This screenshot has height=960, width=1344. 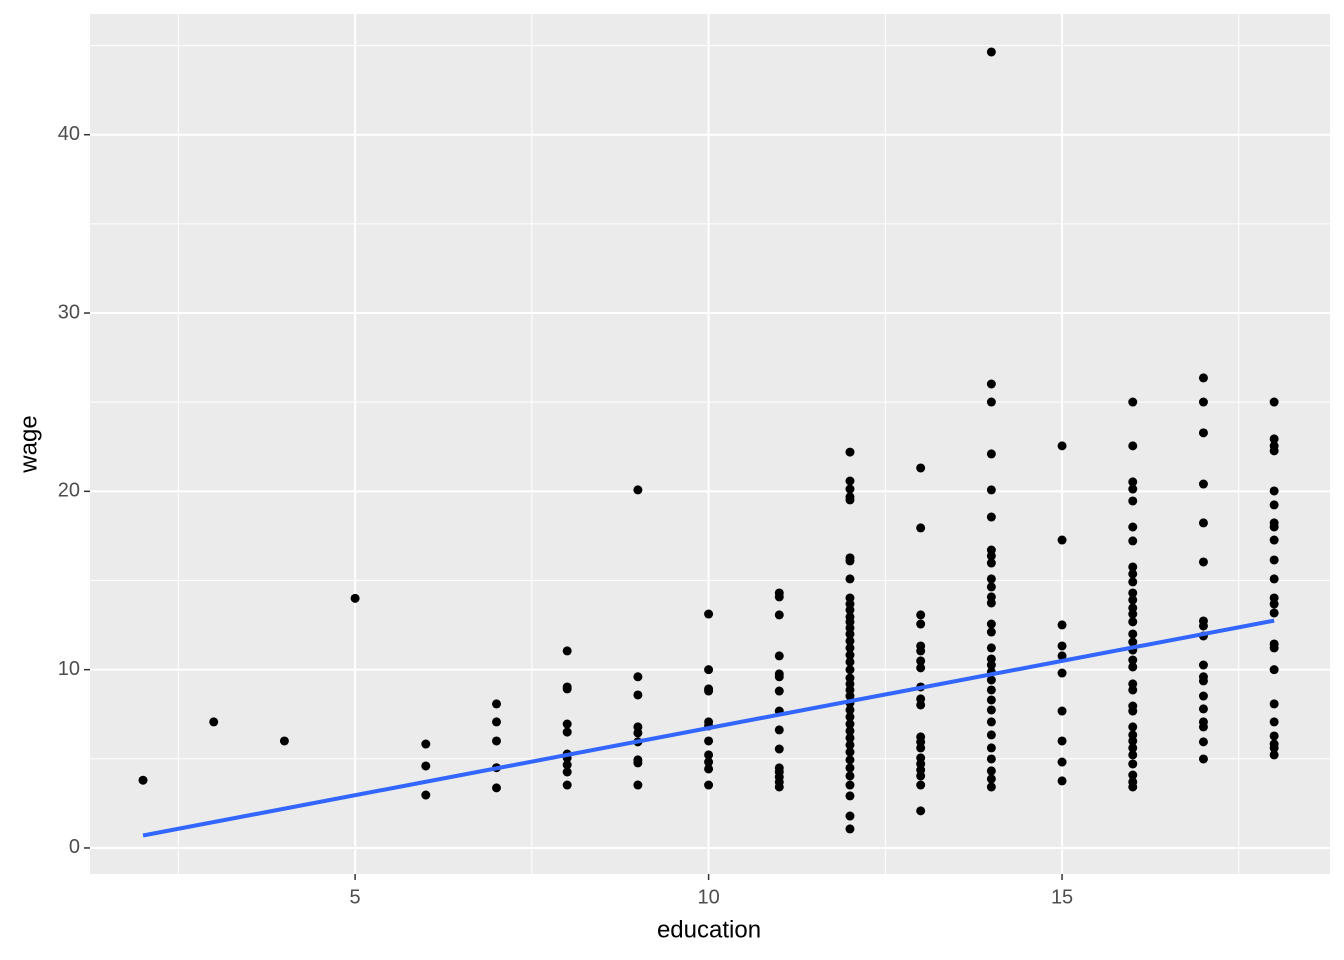 What do you see at coordinates (355, 897) in the screenshot?
I see `x-tick-label: 5` at bounding box center [355, 897].